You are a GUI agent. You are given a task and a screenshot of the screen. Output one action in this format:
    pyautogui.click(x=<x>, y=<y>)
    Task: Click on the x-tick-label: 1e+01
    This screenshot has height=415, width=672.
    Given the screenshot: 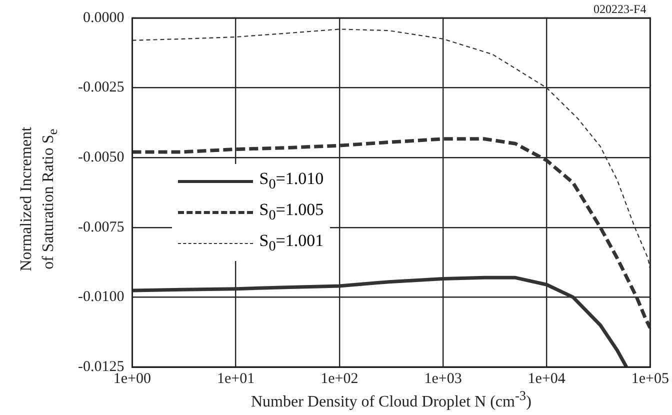 What is the action you would take?
    pyautogui.click(x=236, y=378)
    